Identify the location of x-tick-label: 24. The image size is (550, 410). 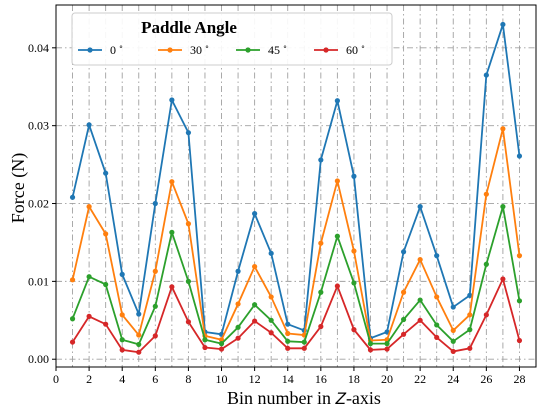
(453, 379).